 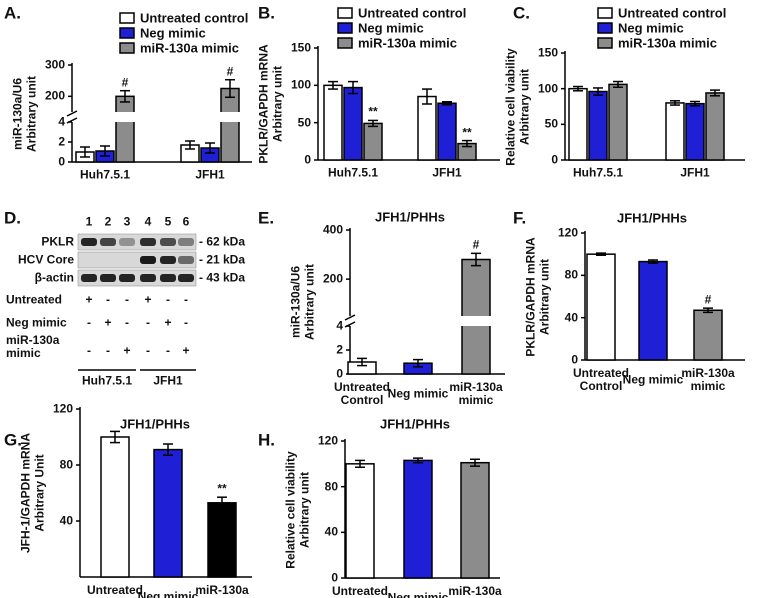 What do you see at coordinates (108, 221) in the screenshot?
I see `lane-number: 2` at bounding box center [108, 221].